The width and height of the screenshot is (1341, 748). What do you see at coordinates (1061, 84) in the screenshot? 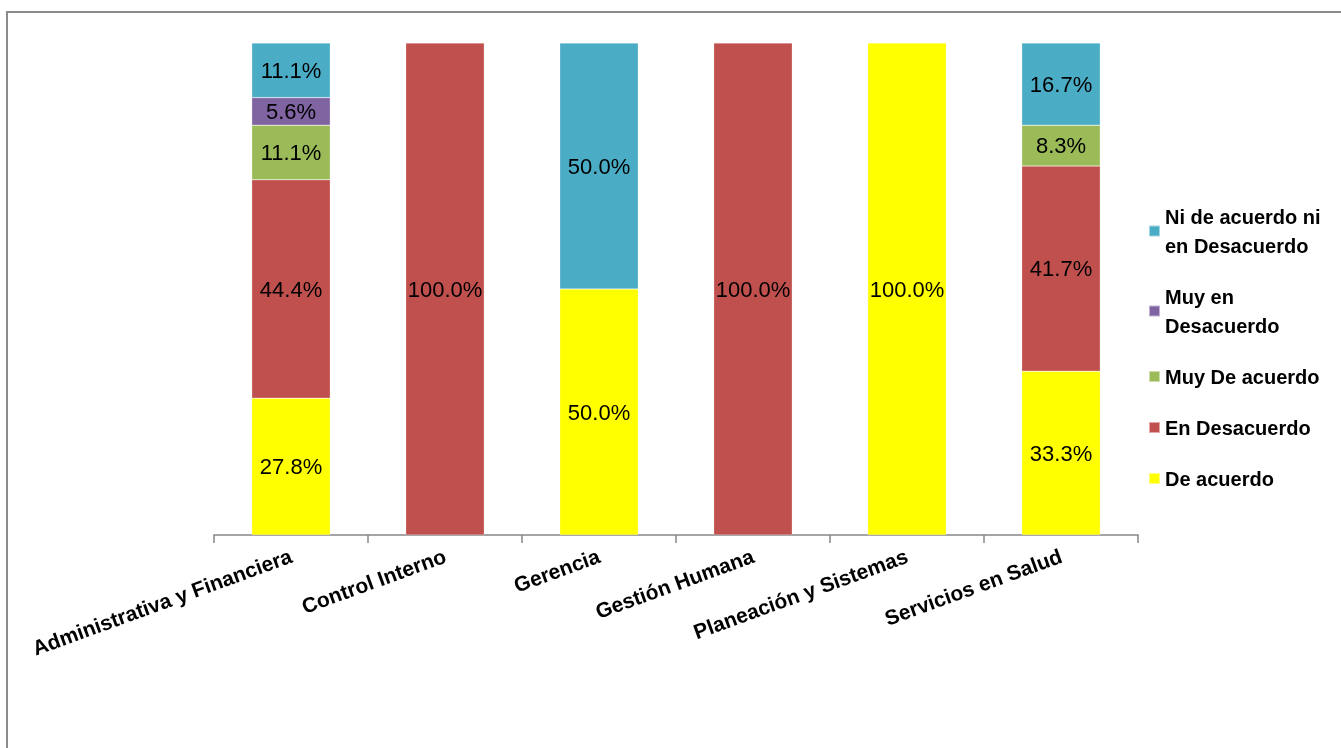
I see `data-label: 16.7%` at bounding box center [1061, 84].